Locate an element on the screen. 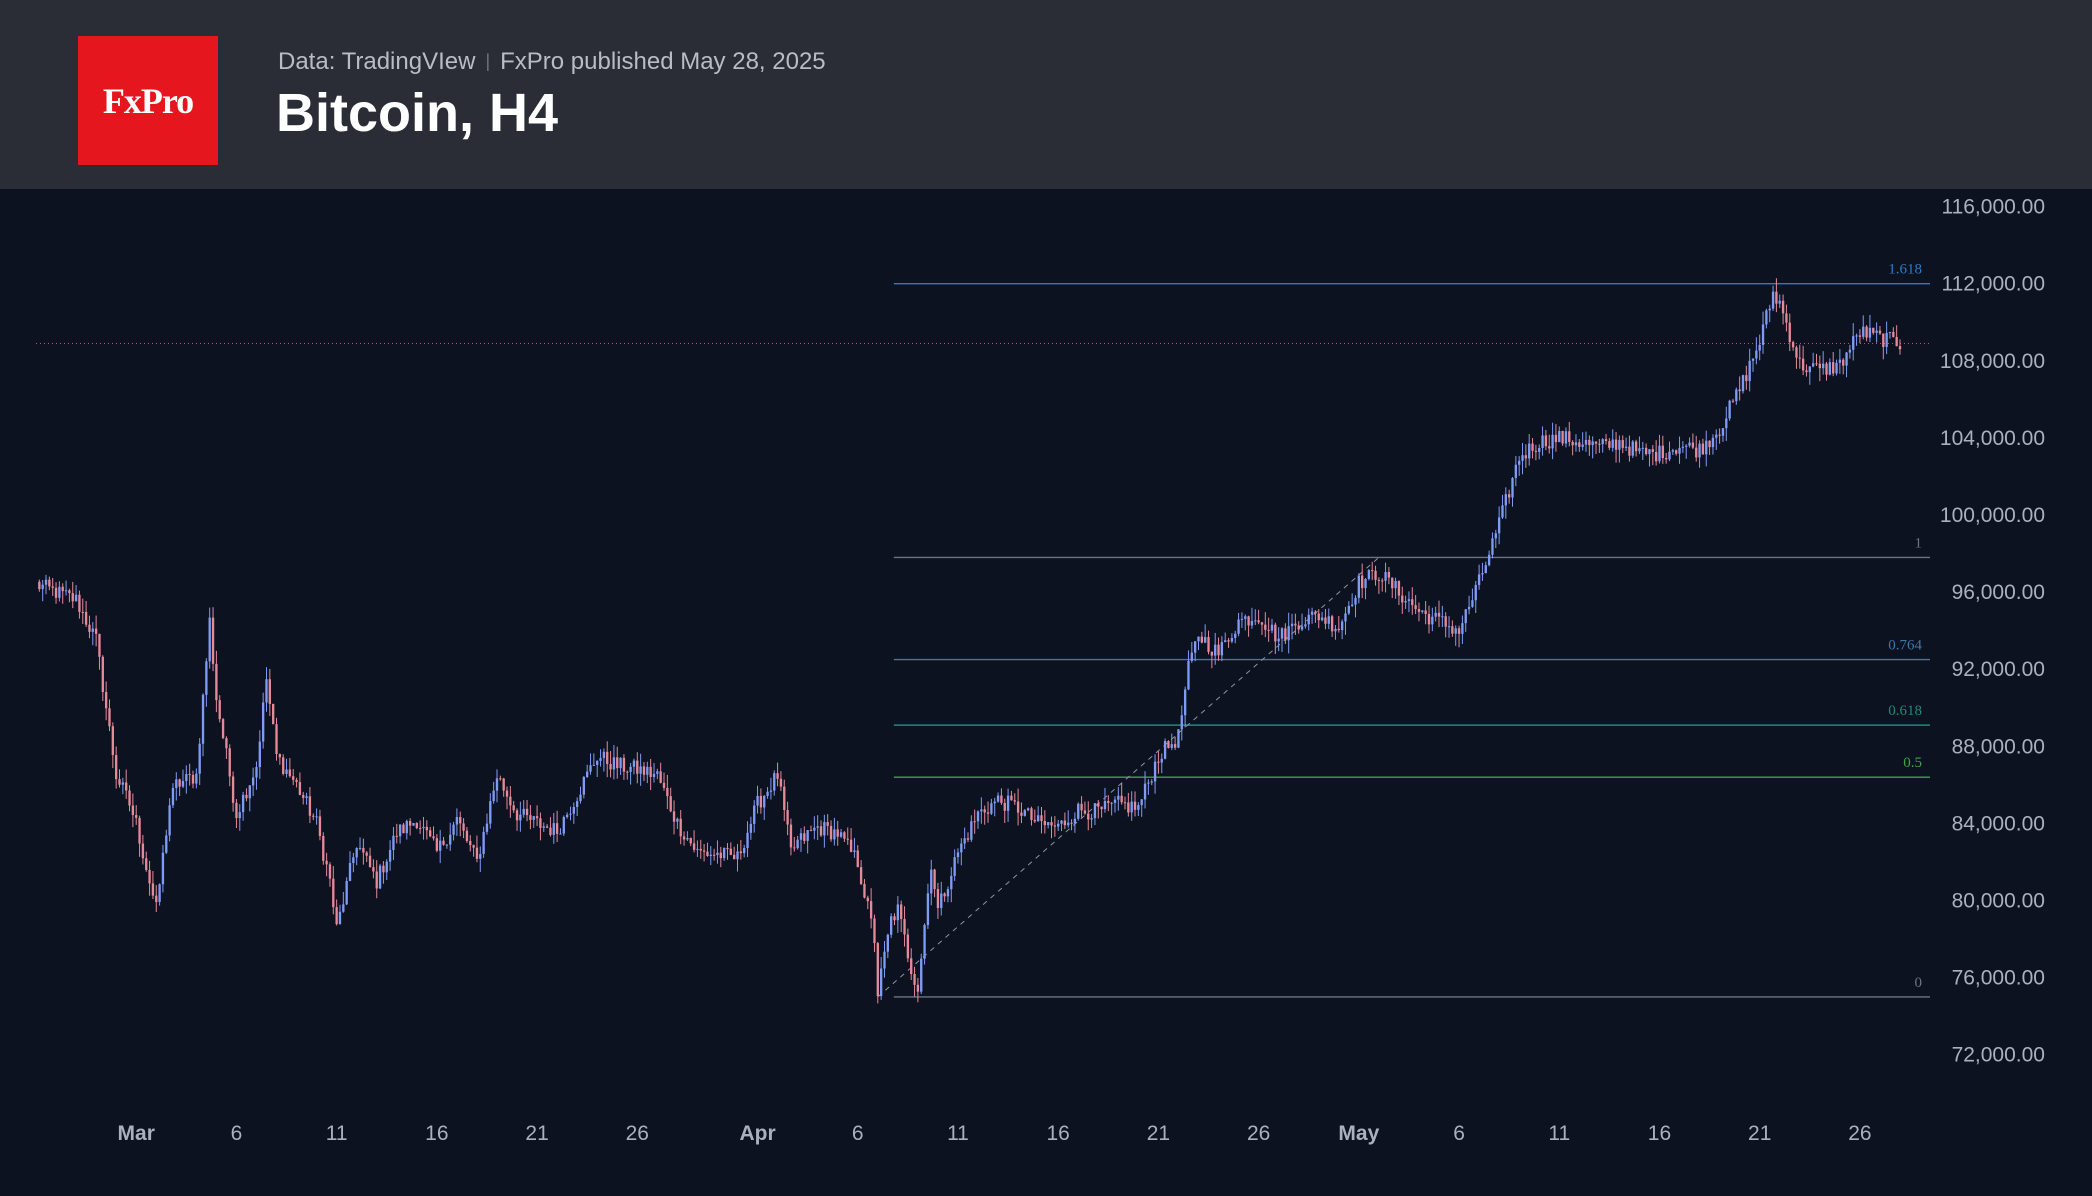 This screenshot has height=1196, width=2092. price-tick-label: 76,000.00 is located at coordinates (1998, 978).